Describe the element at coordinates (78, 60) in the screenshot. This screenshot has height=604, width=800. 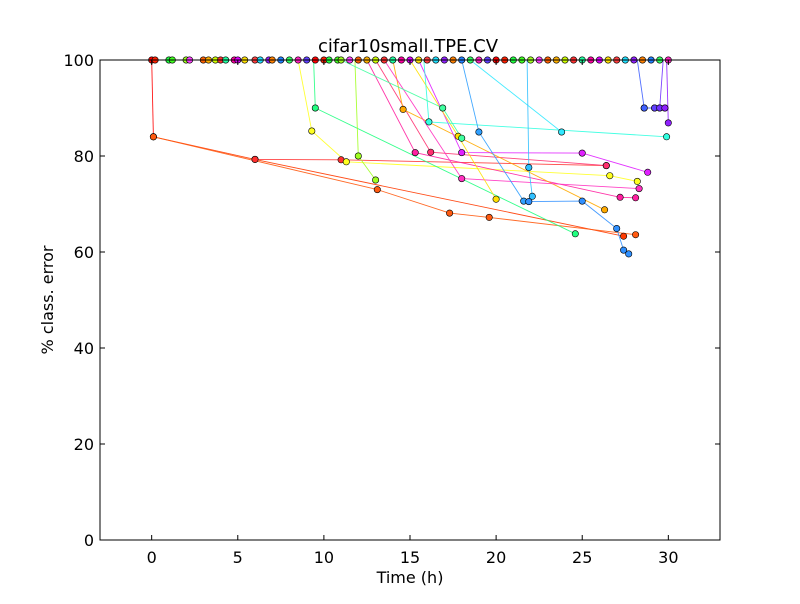
I see `y-tick-label: 100` at that location.